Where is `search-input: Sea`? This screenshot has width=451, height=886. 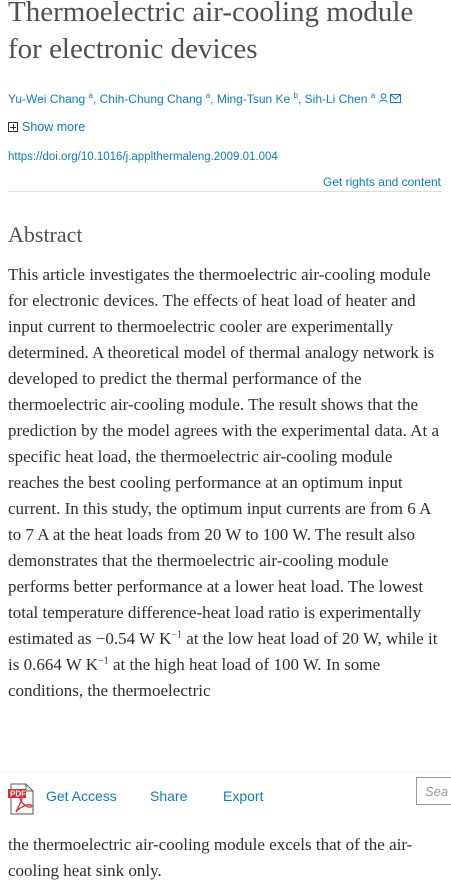 search-input: Sea is located at coordinates (433, 791).